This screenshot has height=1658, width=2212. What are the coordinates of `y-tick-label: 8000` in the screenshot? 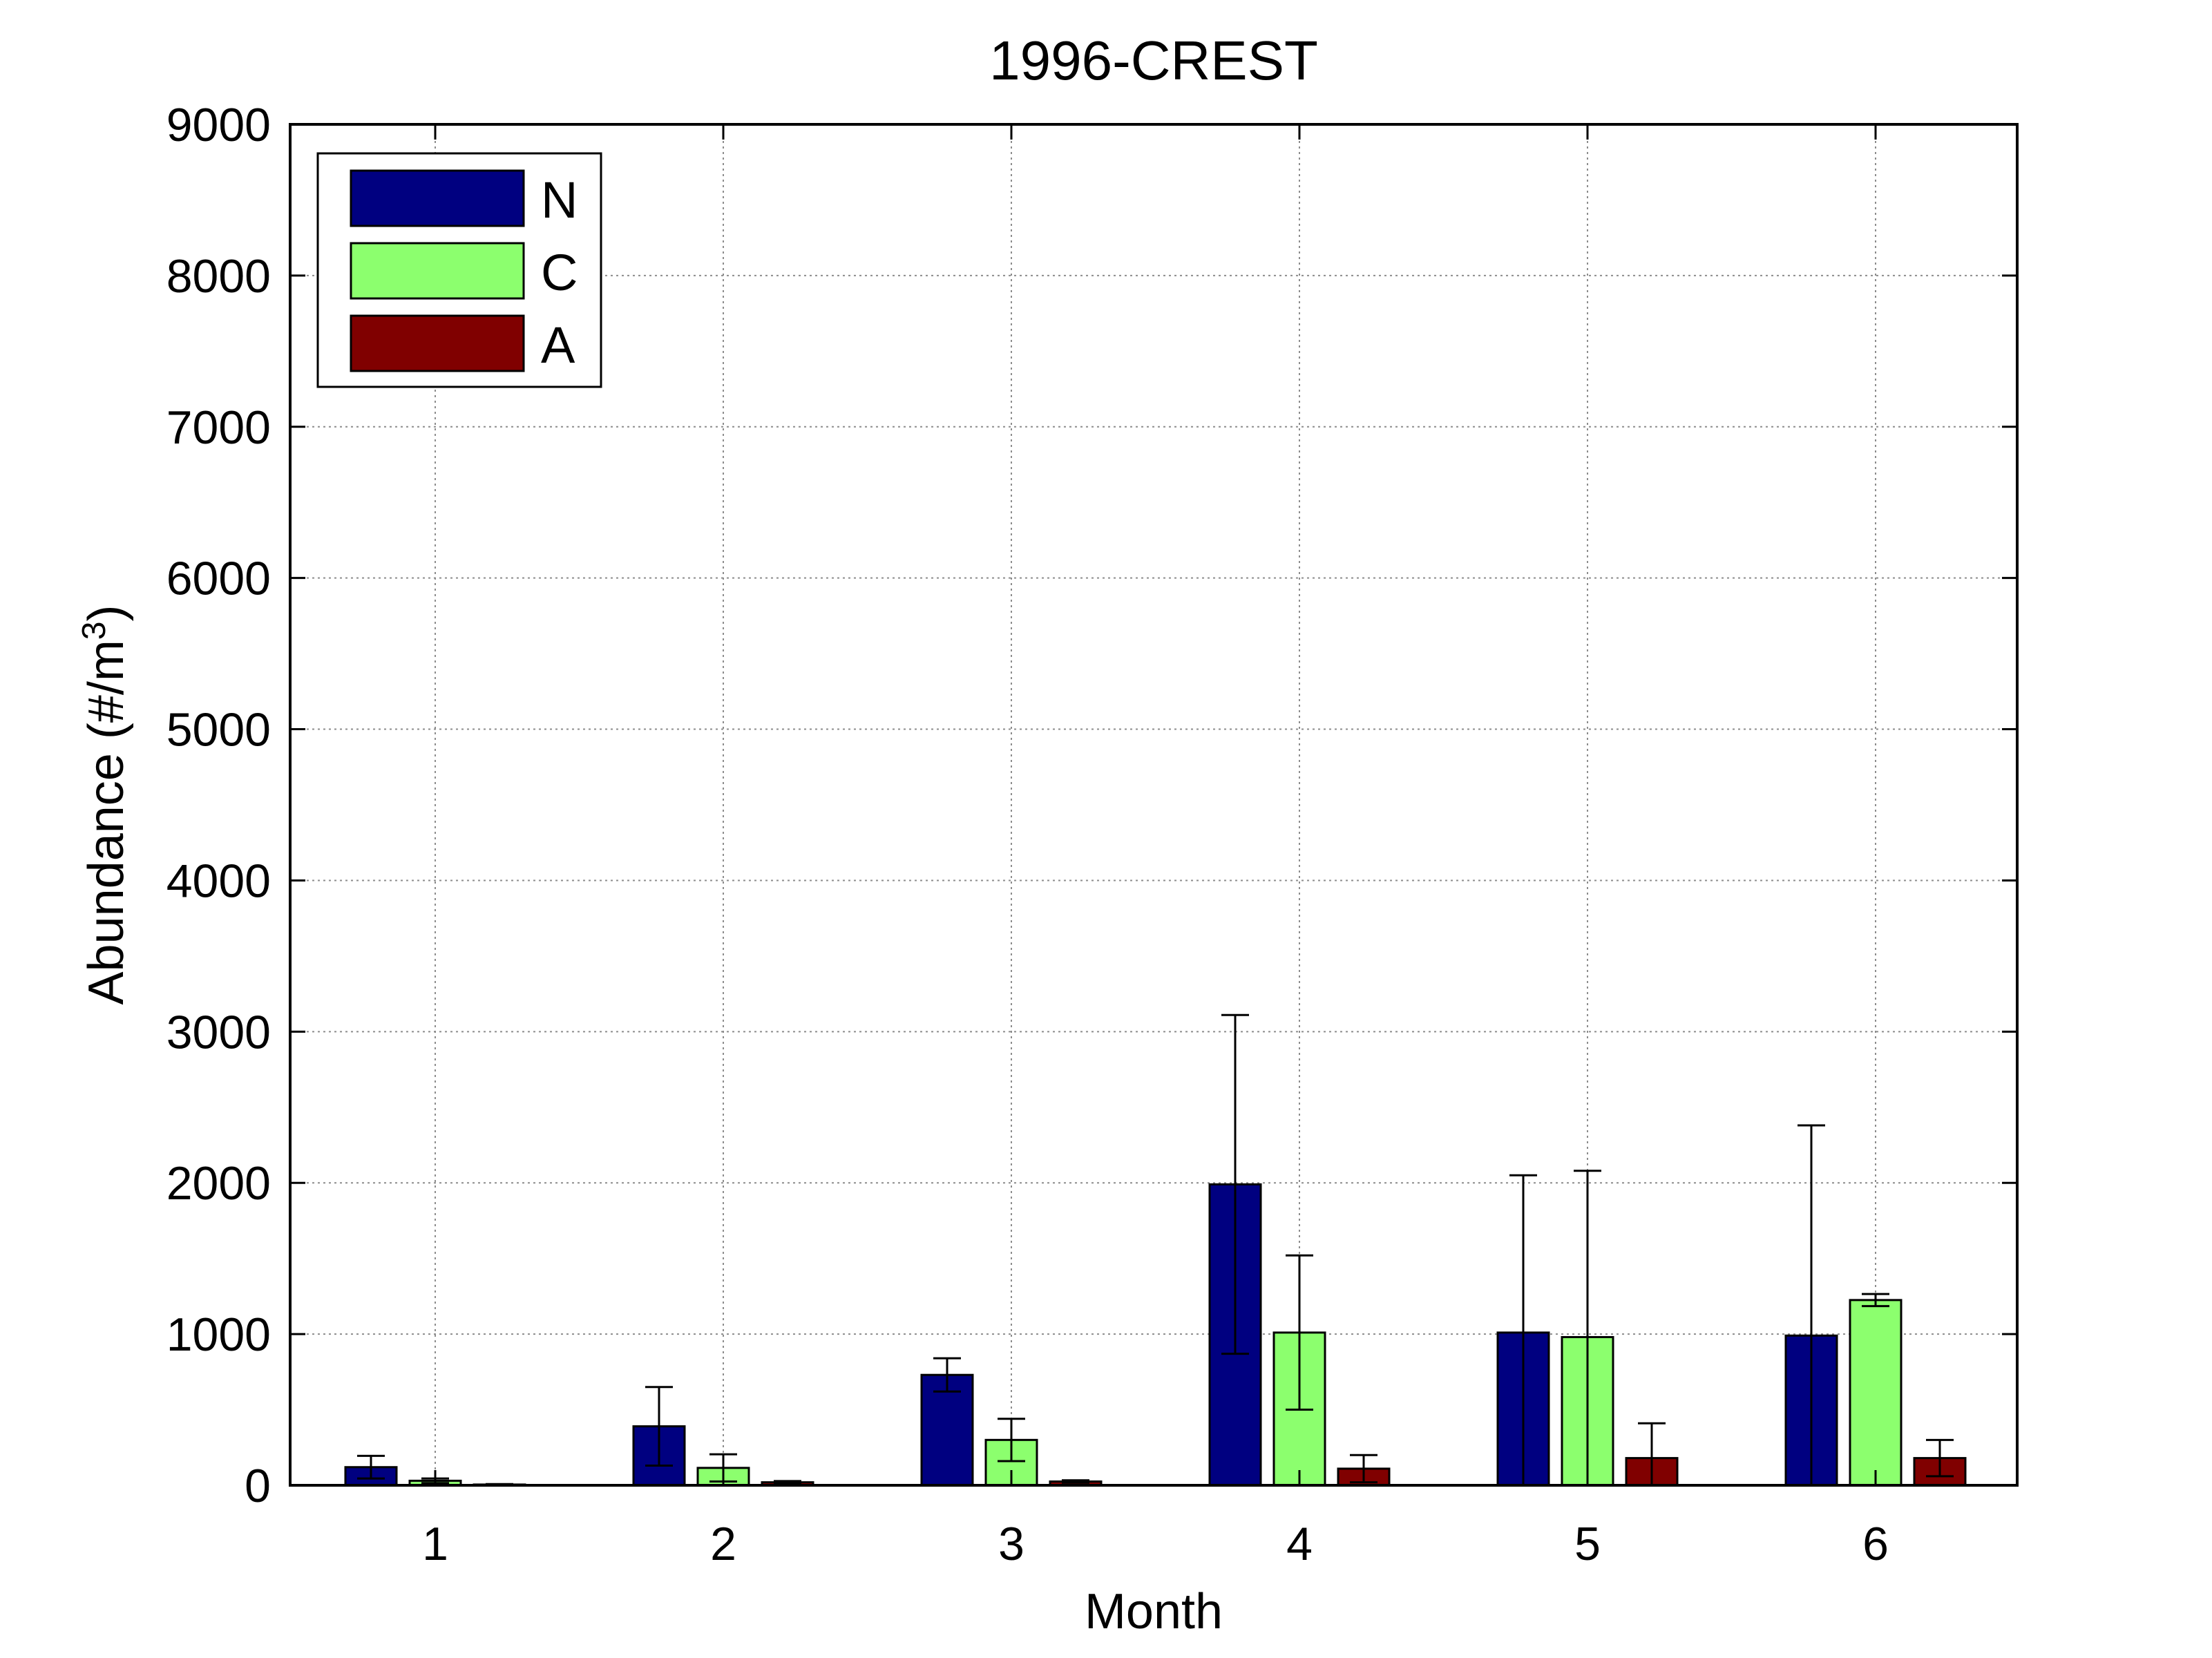 It's located at (218, 276).